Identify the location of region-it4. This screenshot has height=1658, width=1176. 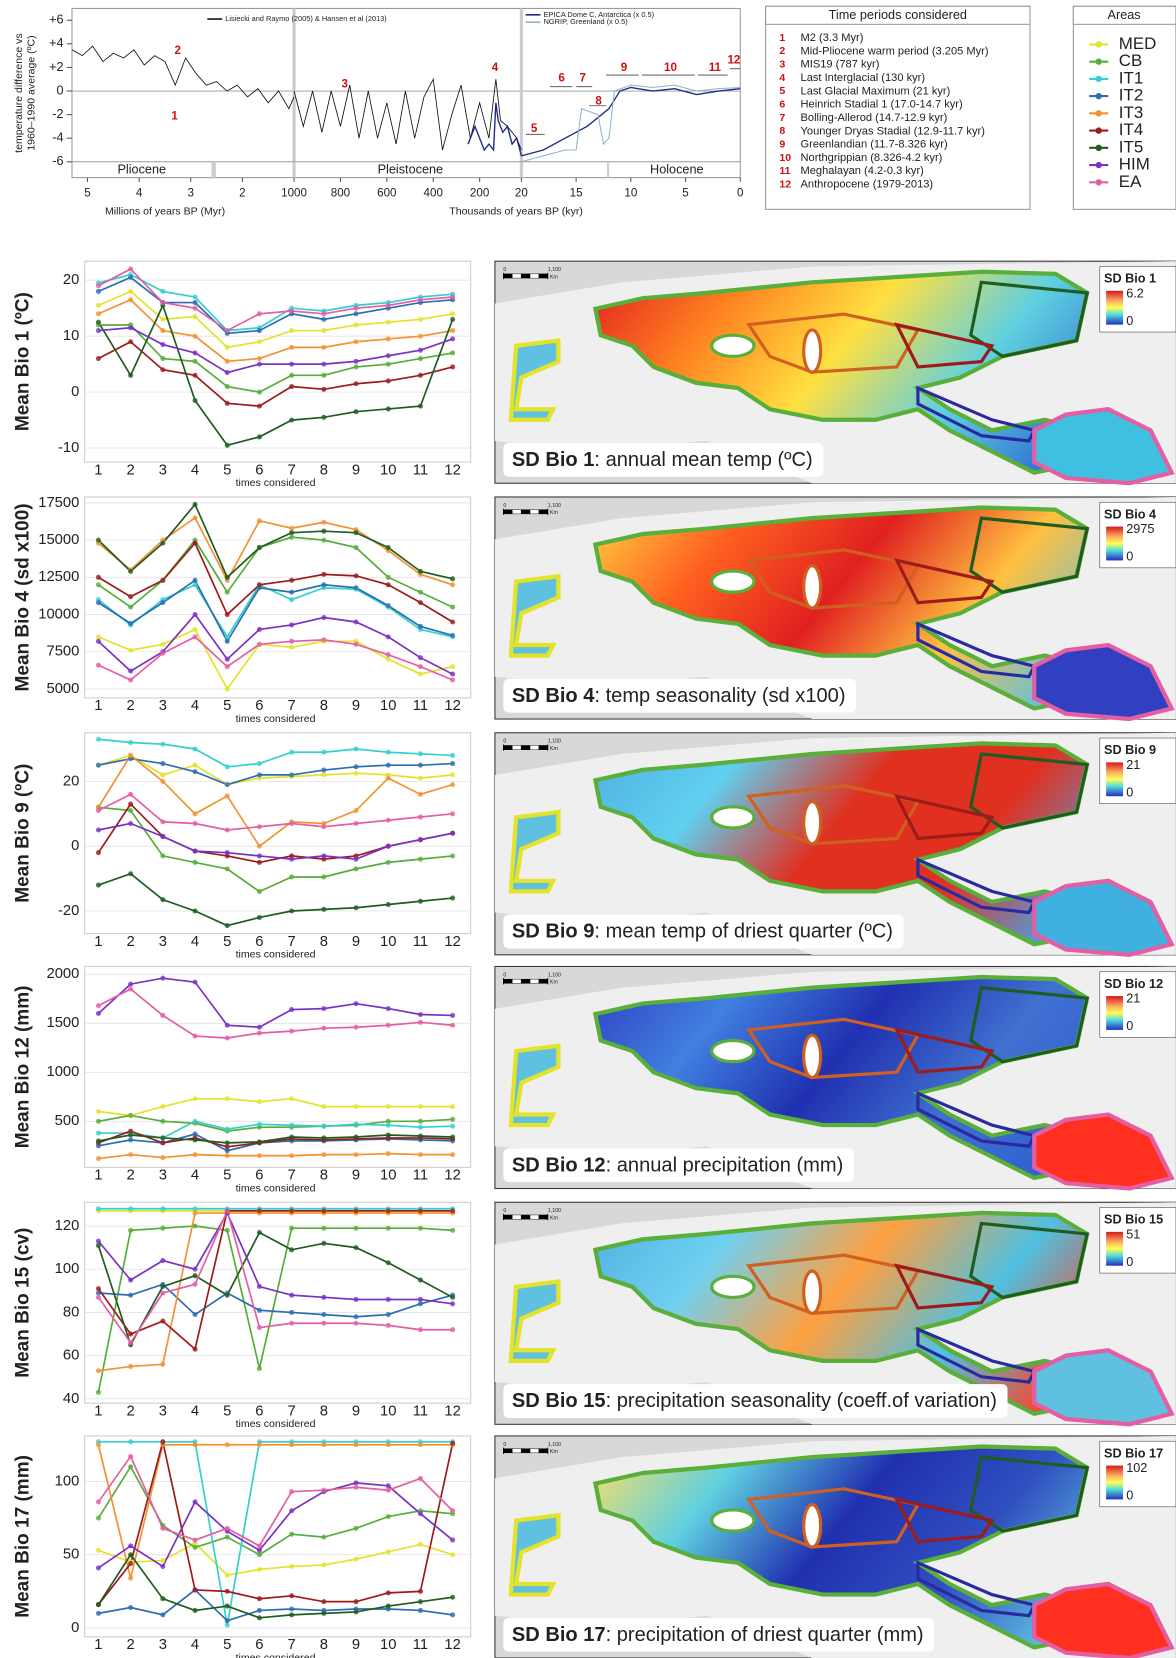
(944, 1050).